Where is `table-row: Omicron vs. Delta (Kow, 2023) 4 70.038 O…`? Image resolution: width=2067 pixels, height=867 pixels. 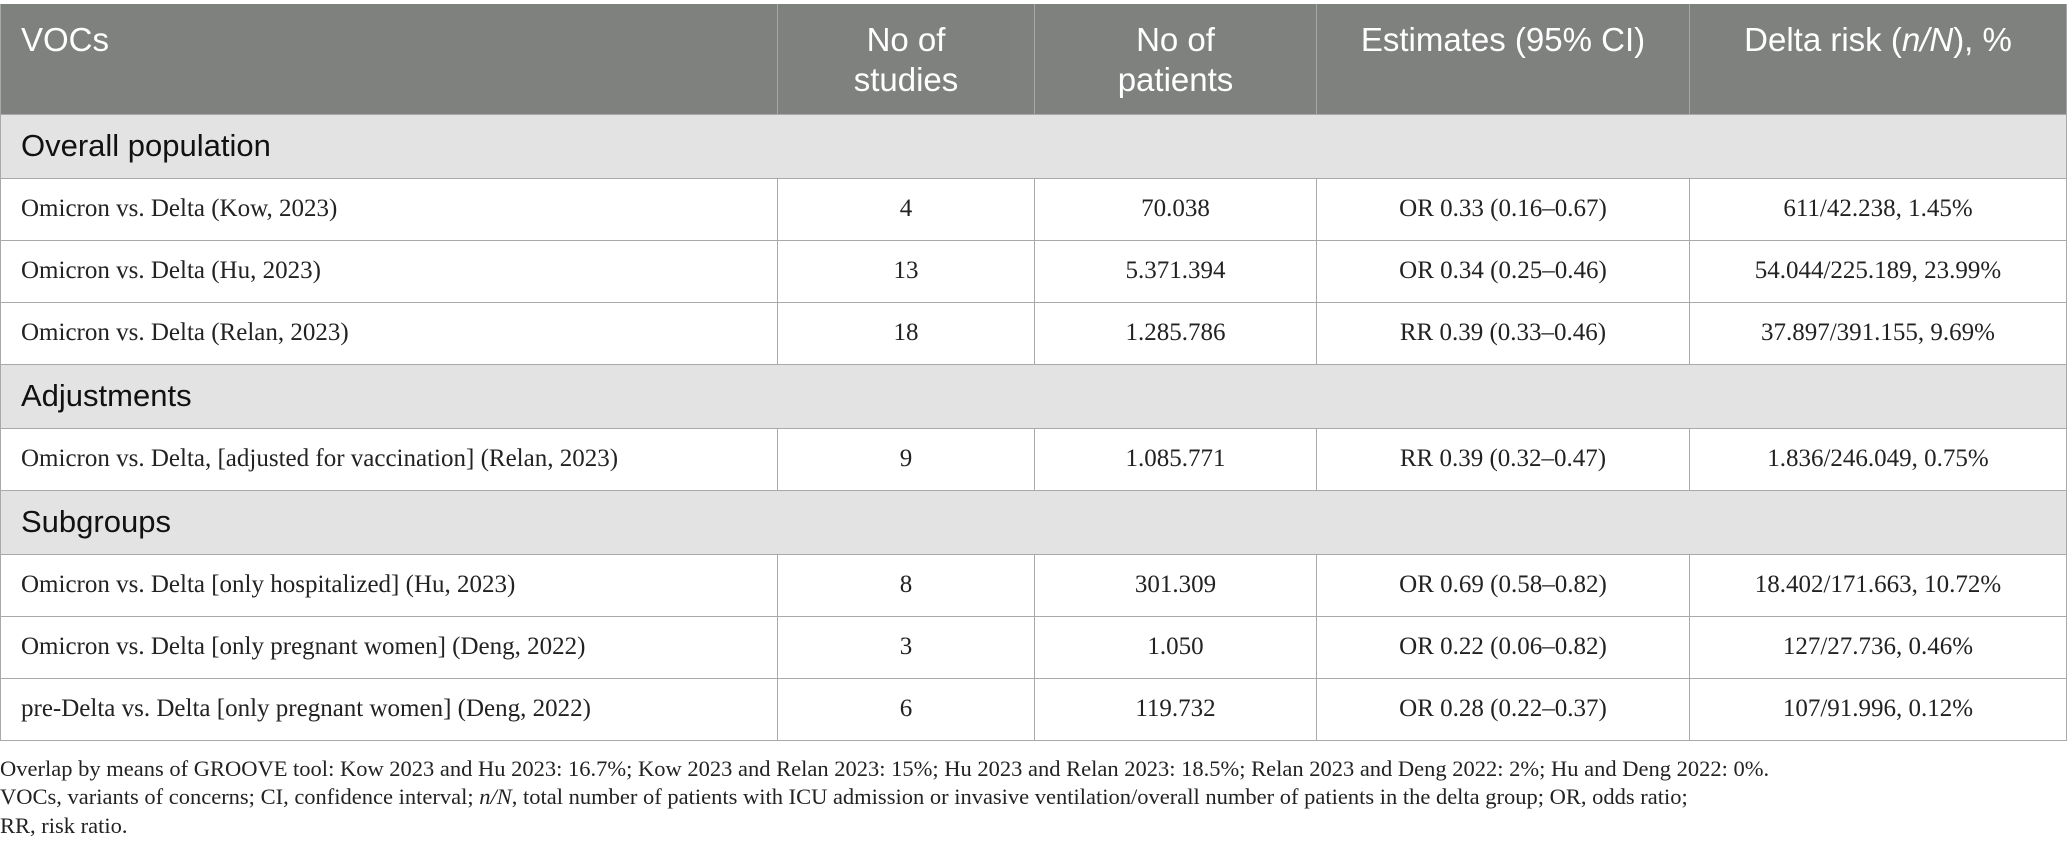 table-row: Omicron vs. Delta (Kow, 2023) 4 70.038 O… is located at coordinates (1033, 209).